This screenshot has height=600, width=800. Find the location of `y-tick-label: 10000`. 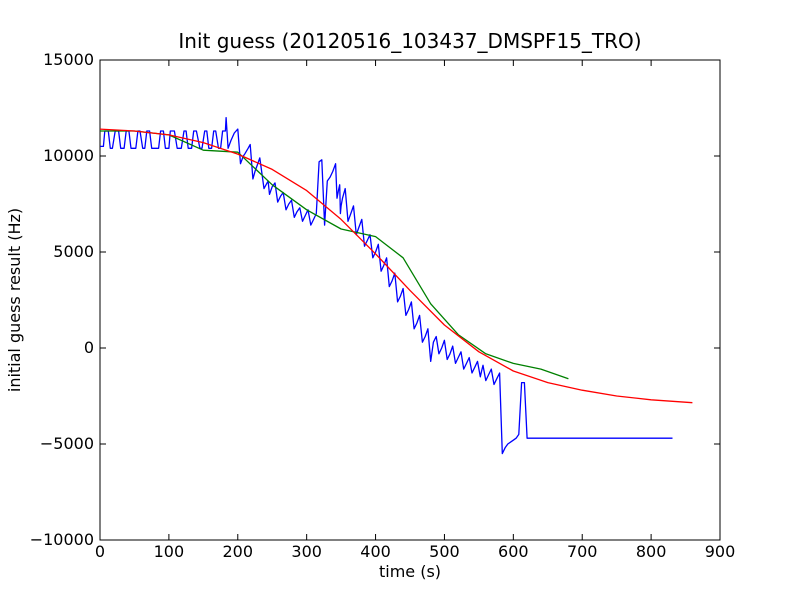

y-tick-label: 10000 is located at coordinates (68, 155).